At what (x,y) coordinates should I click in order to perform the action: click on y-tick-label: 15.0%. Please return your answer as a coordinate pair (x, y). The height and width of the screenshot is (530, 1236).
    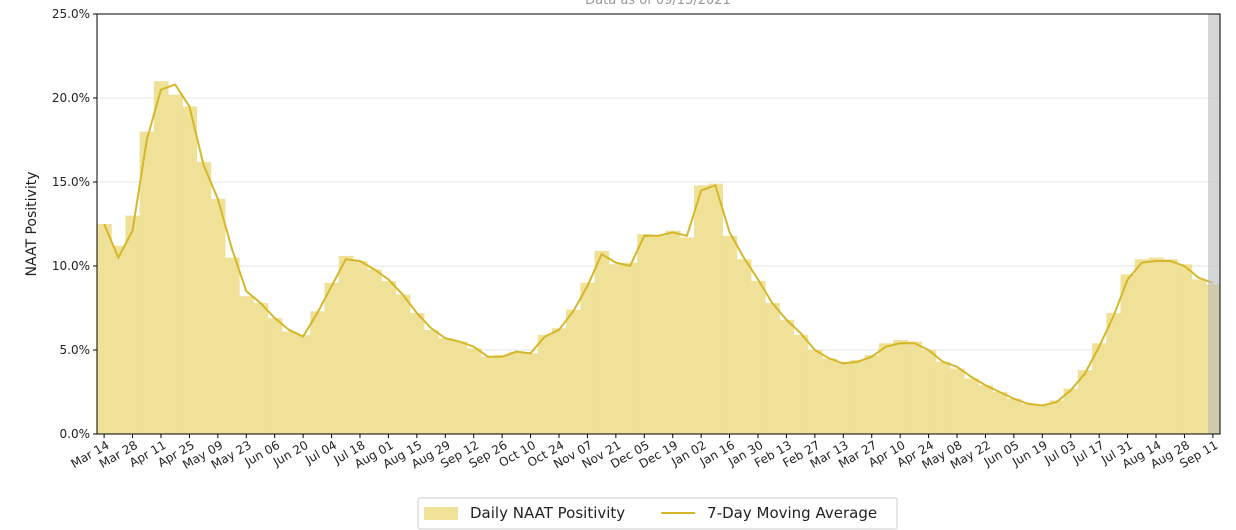
    Looking at the image, I should click on (71, 182).